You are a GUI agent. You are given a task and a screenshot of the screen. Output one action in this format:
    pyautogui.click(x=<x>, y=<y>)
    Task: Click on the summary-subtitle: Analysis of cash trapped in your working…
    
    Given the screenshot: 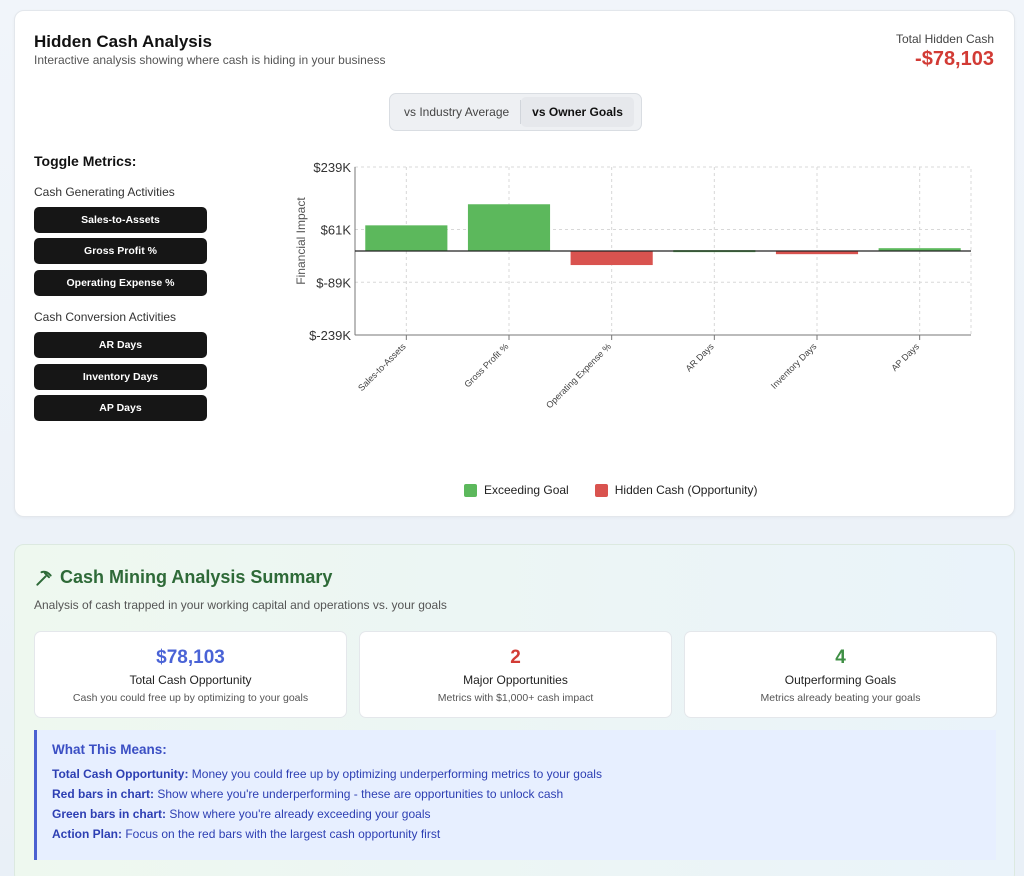 What is the action you would take?
    pyautogui.click(x=240, y=605)
    